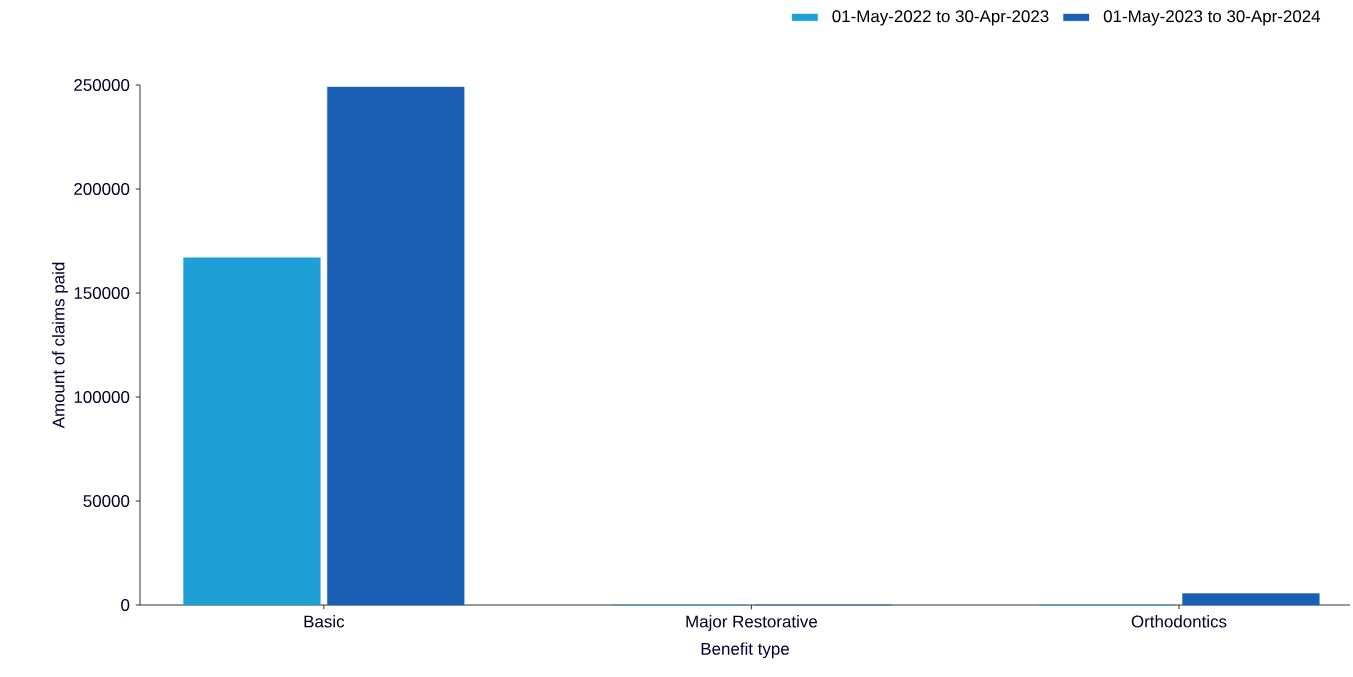 The width and height of the screenshot is (1353, 677). I want to click on y-tick-label: 250000, so click(102, 85).